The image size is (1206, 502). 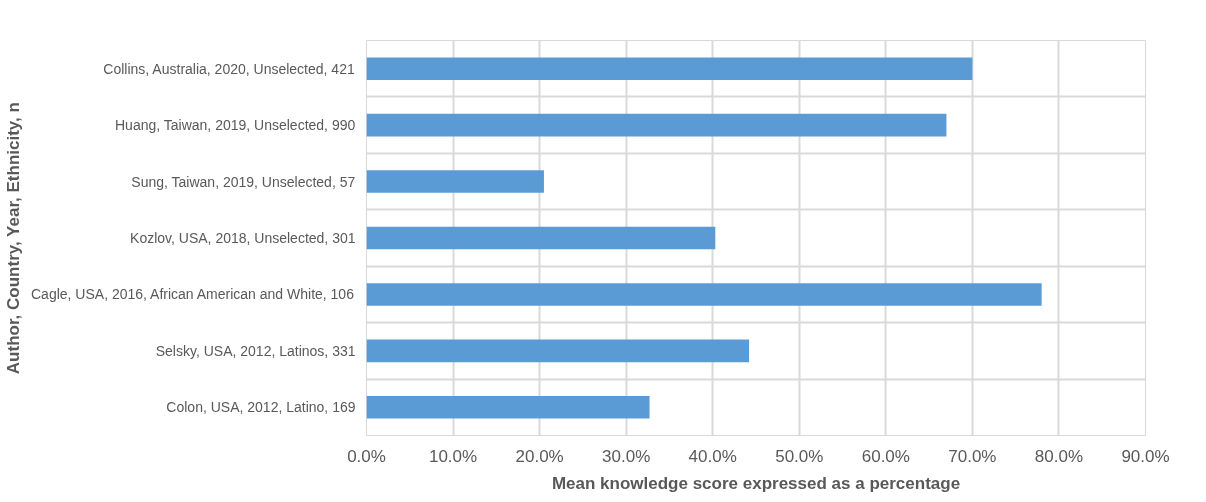 What do you see at coordinates (13, 238) in the screenshot?
I see `y-axis-title: Author, Country, Year, Ethnicity, n` at bounding box center [13, 238].